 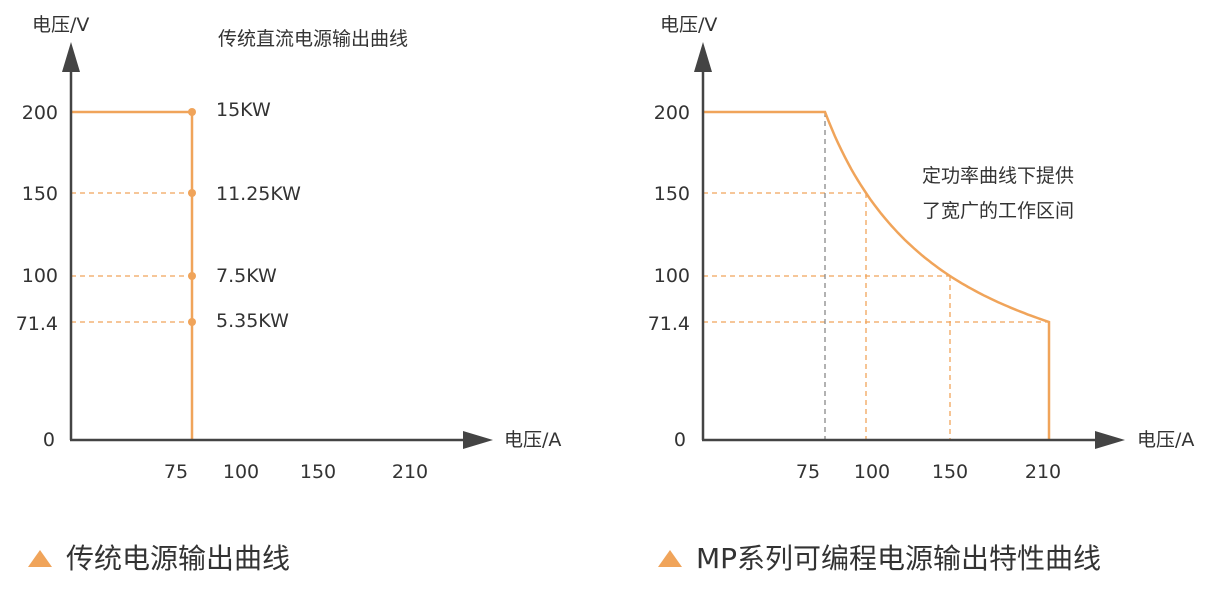 What do you see at coordinates (258, 215) in the screenshot?
I see `power-labels: 15KW 11.25KW 7.5KW 5.35KW` at bounding box center [258, 215].